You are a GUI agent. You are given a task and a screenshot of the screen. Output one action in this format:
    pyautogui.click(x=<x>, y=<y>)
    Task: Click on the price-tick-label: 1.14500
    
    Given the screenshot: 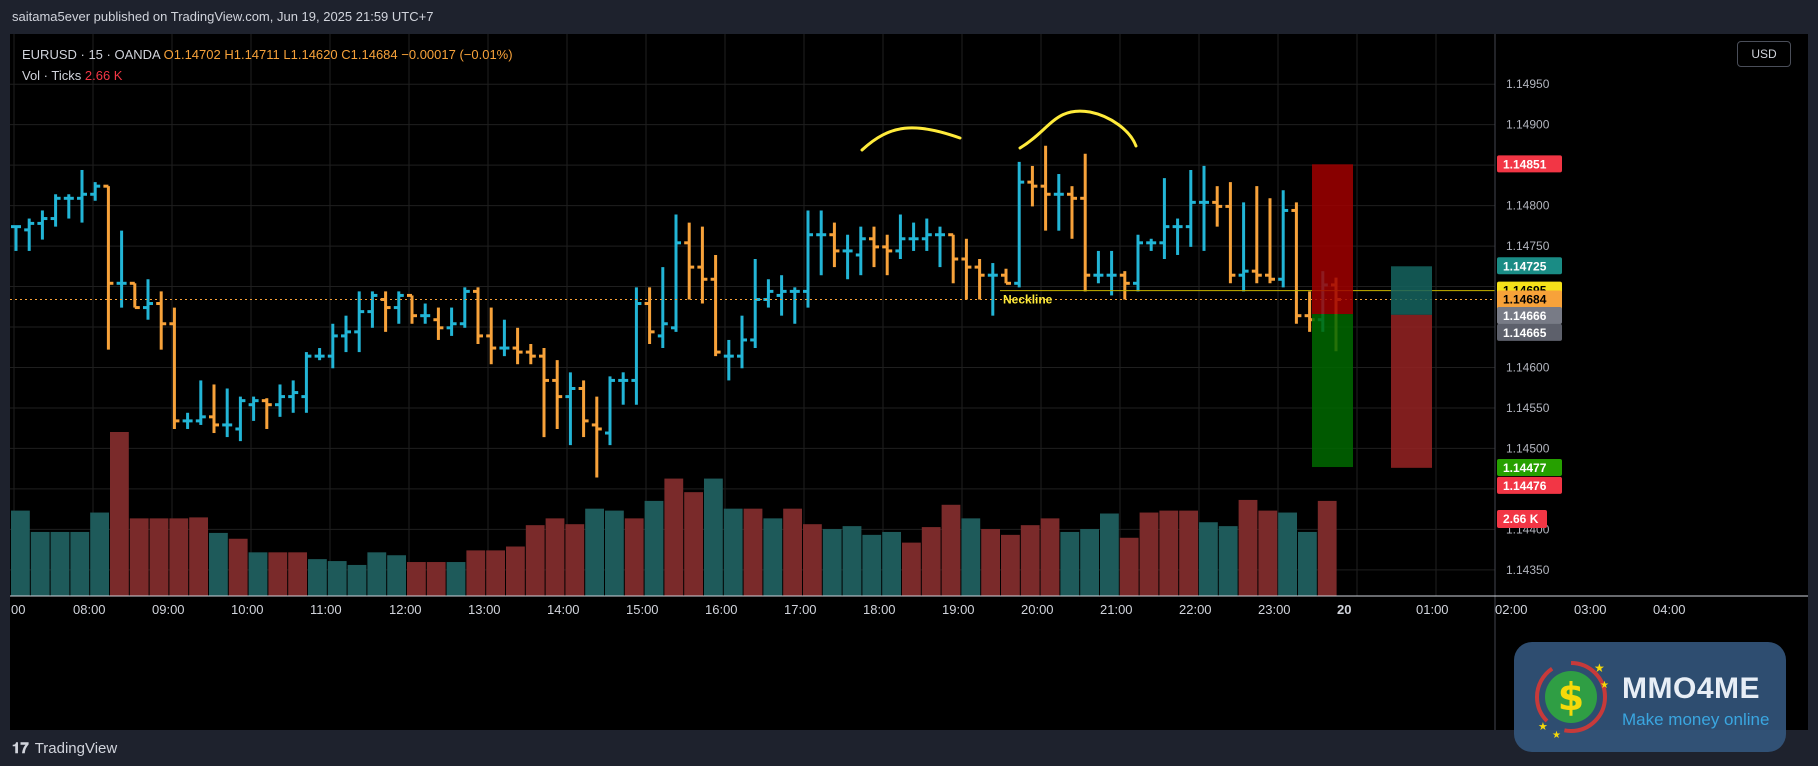 What is the action you would take?
    pyautogui.click(x=1528, y=448)
    